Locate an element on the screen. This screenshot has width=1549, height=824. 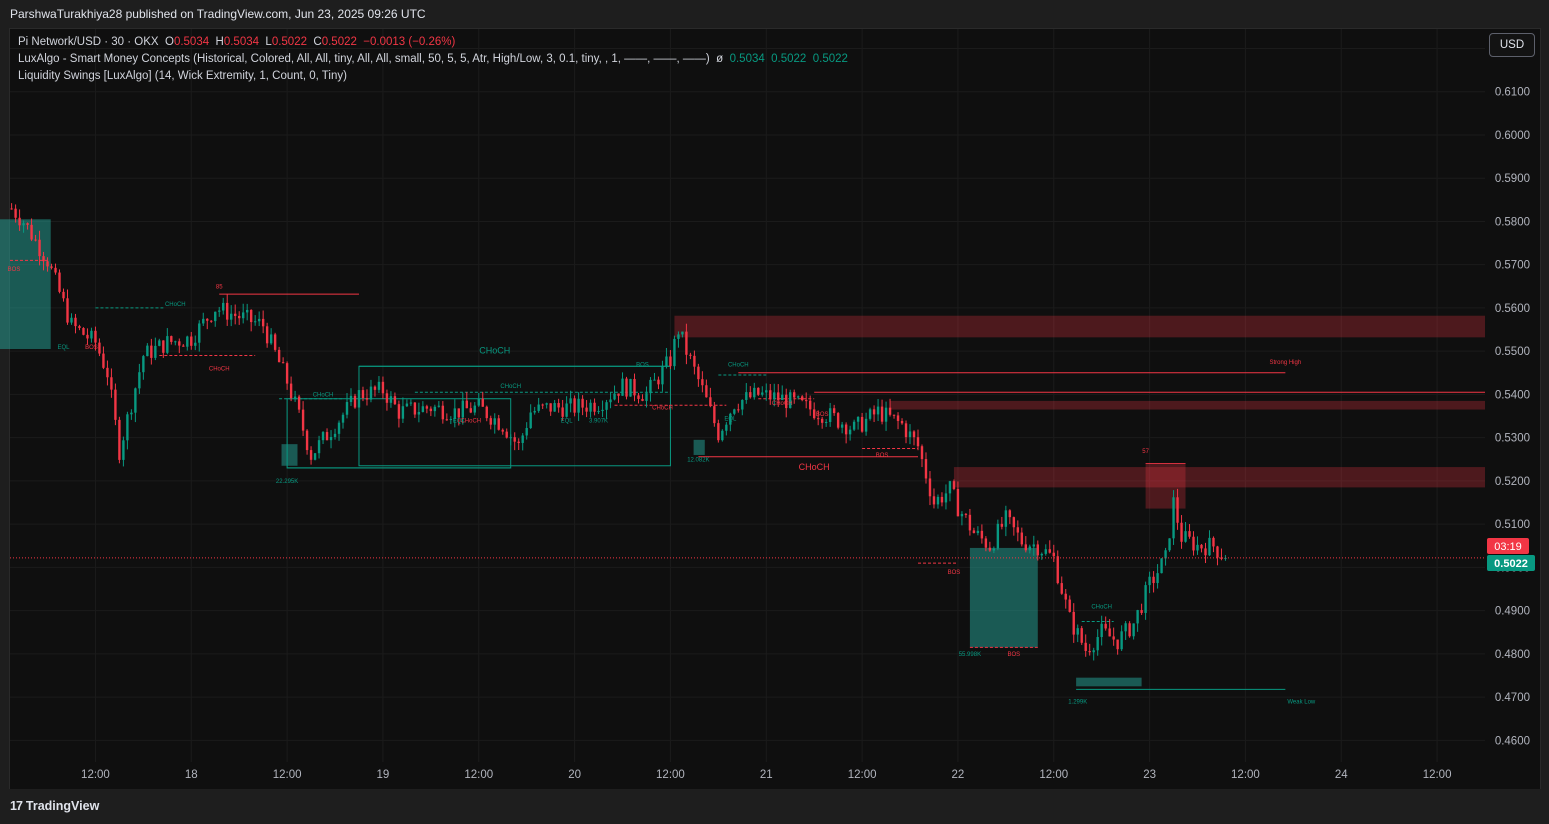
time-tick-label: 18 is located at coordinates (191, 775).